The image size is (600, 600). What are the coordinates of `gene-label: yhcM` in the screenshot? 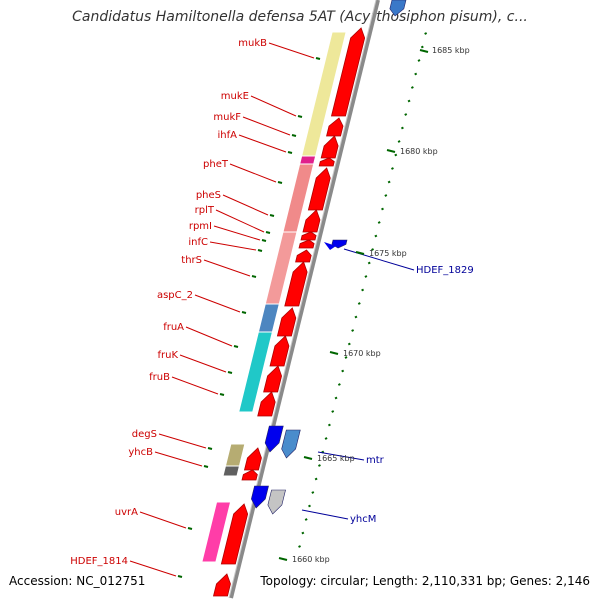 It's located at (363, 519).